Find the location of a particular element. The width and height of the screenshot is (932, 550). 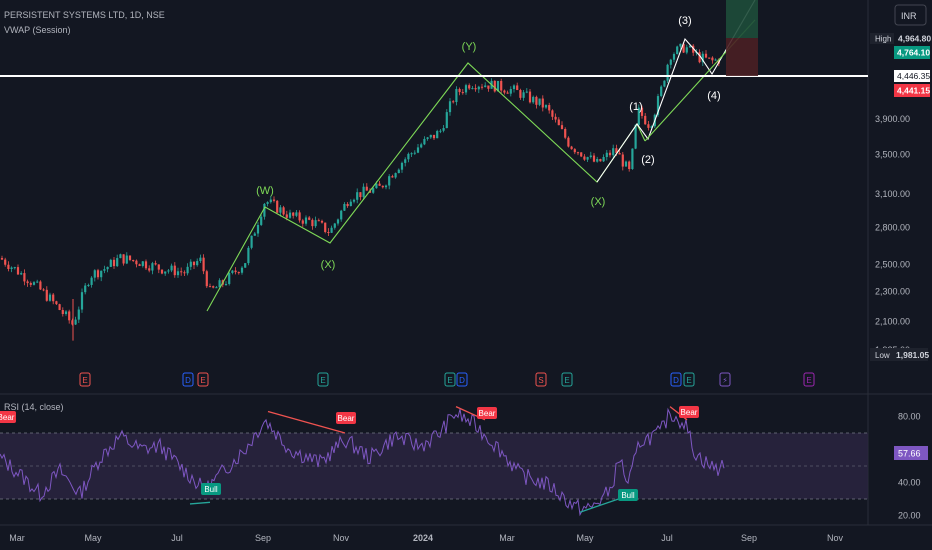

wave-label: (X) is located at coordinates (328, 265).